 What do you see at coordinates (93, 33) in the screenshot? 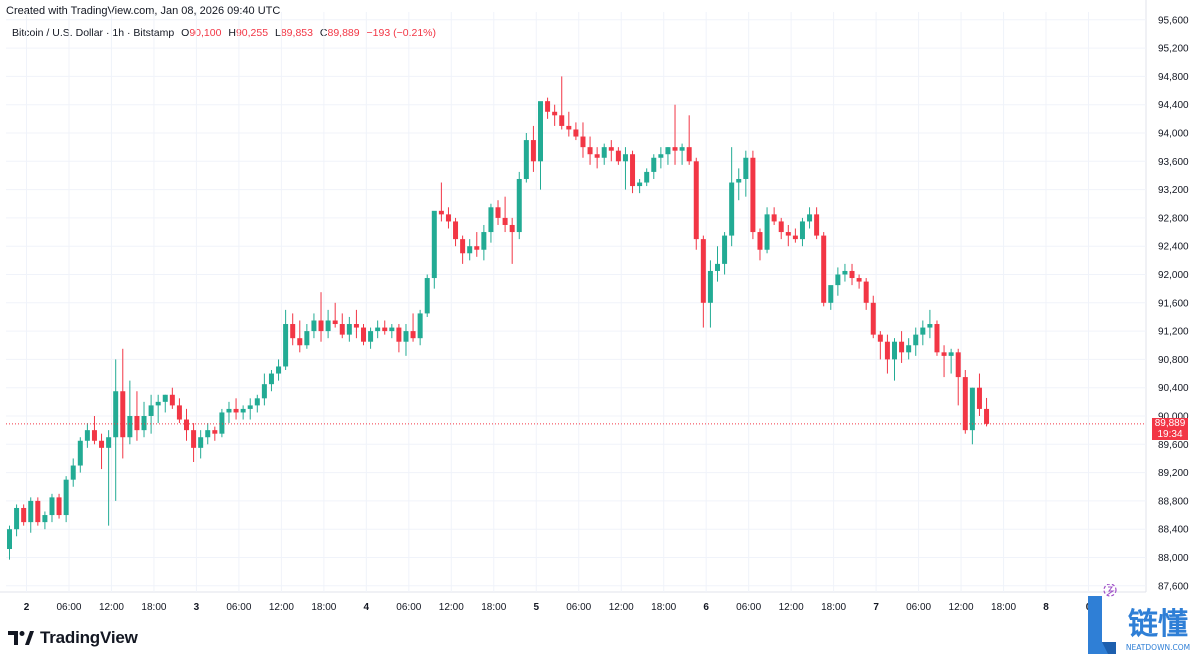
I see `symbol-label: Bitcoin / U.S. Dollar · 1h · Bitstamp` at bounding box center [93, 33].